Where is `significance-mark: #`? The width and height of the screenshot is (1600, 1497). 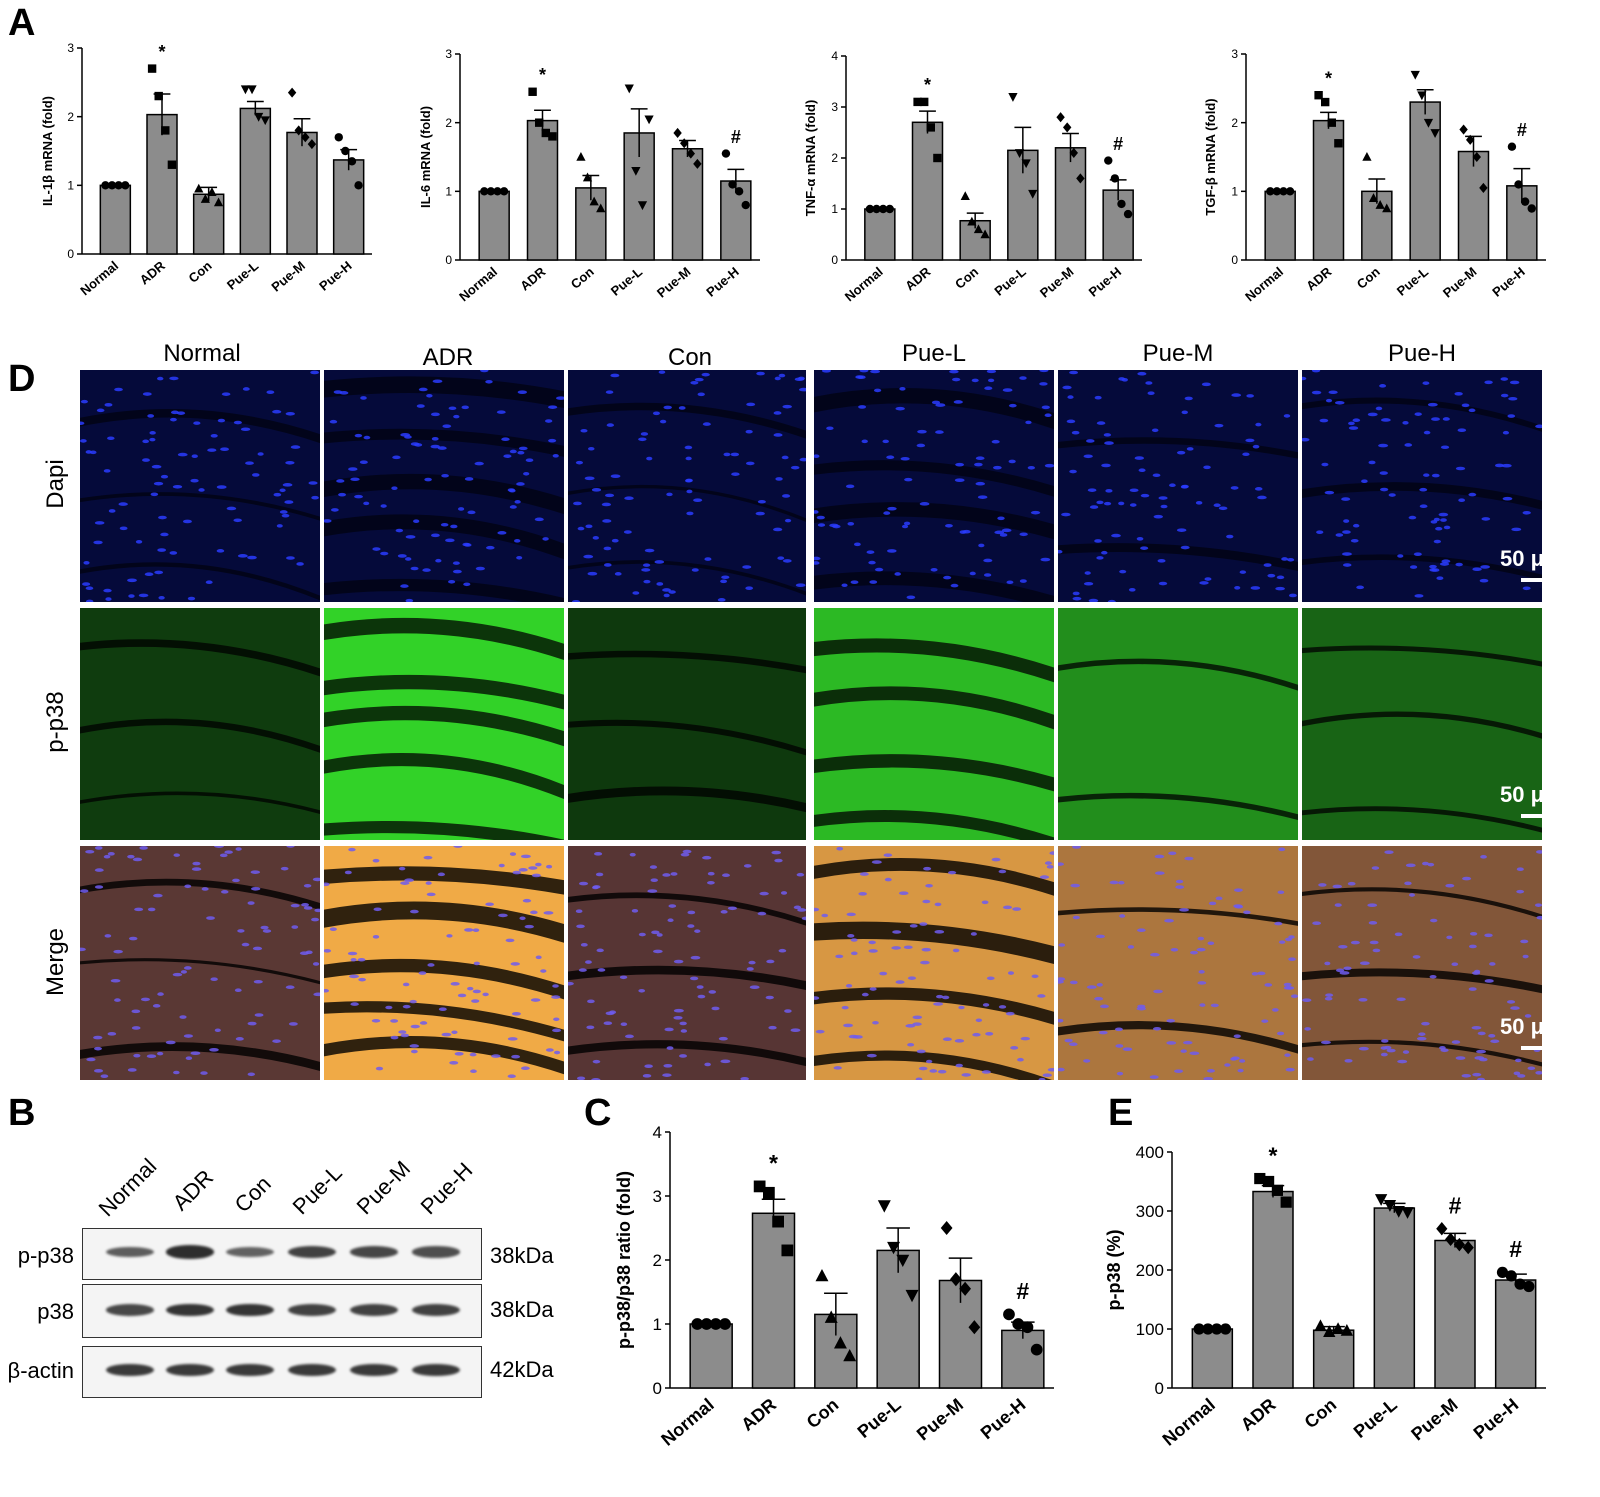
significance-mark: # is located at coordinates (1515, 1249).